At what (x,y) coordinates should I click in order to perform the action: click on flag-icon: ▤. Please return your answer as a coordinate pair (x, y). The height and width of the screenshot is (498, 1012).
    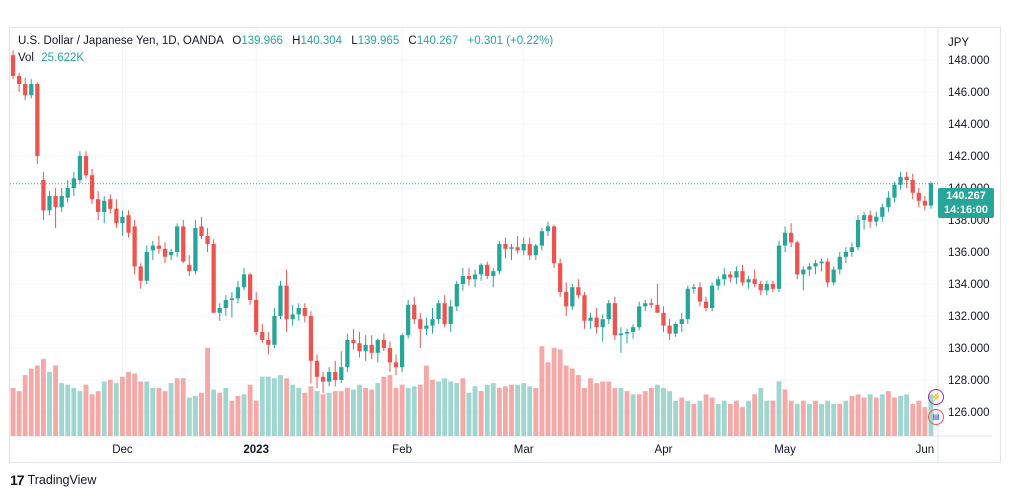
    Looking at the image, I should click on (936, 417).